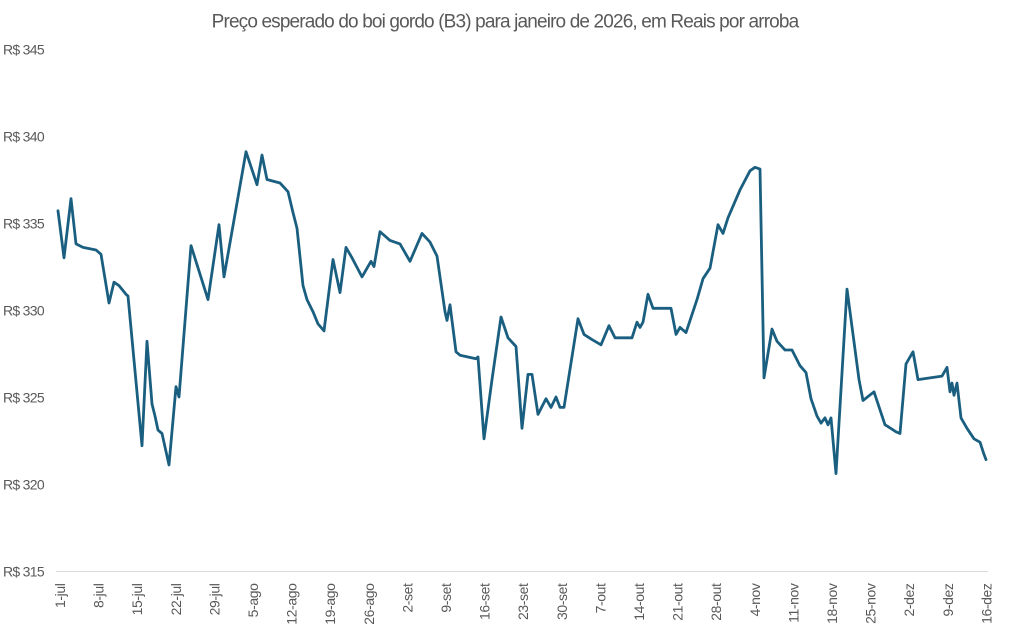  I want to click on svg-text: R$ 325, so click(24, 398).